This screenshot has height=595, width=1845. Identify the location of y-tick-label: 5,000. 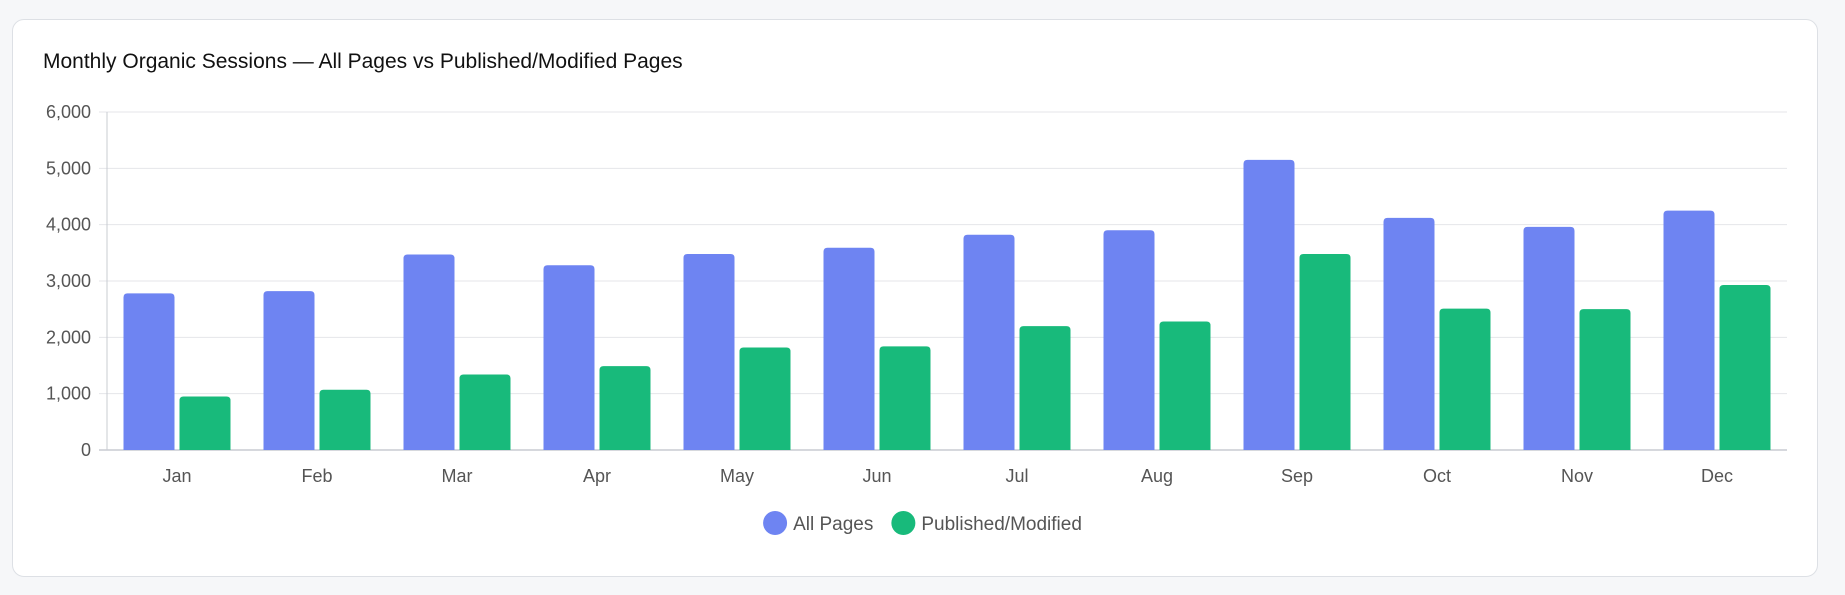
(68, 168).